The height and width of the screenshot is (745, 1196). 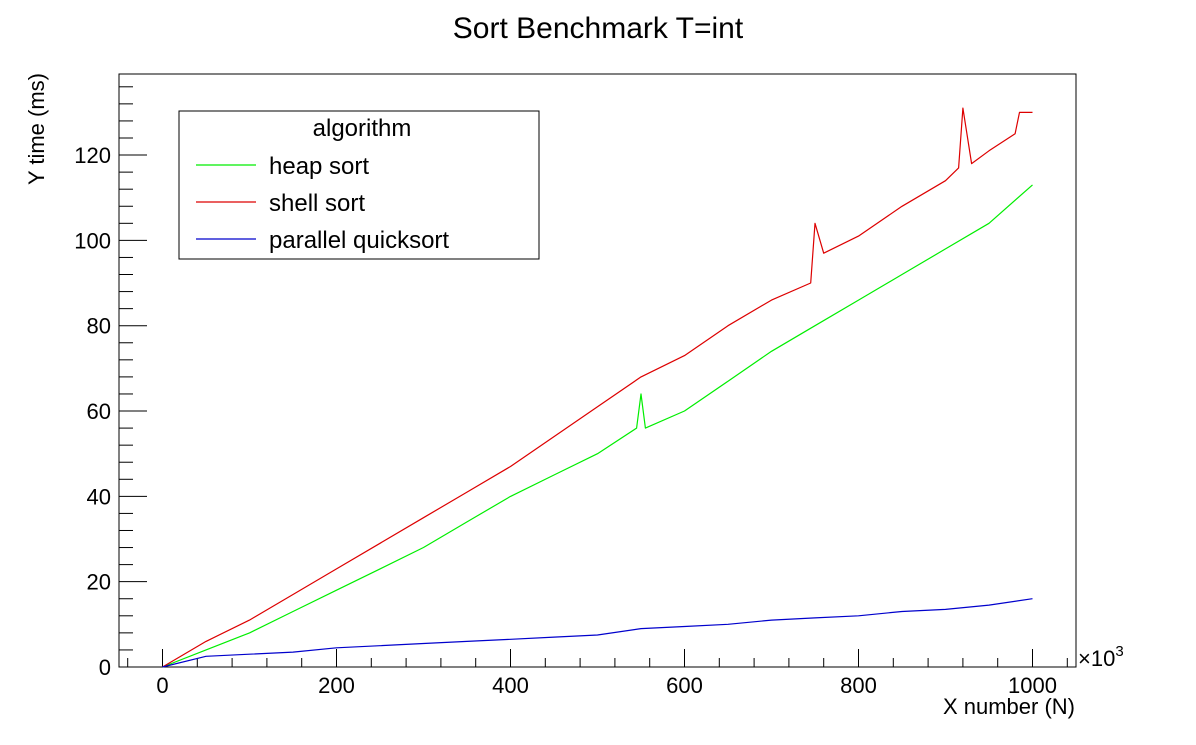 I want to click on legend-title: algorithm, so click(x=362, y=128).